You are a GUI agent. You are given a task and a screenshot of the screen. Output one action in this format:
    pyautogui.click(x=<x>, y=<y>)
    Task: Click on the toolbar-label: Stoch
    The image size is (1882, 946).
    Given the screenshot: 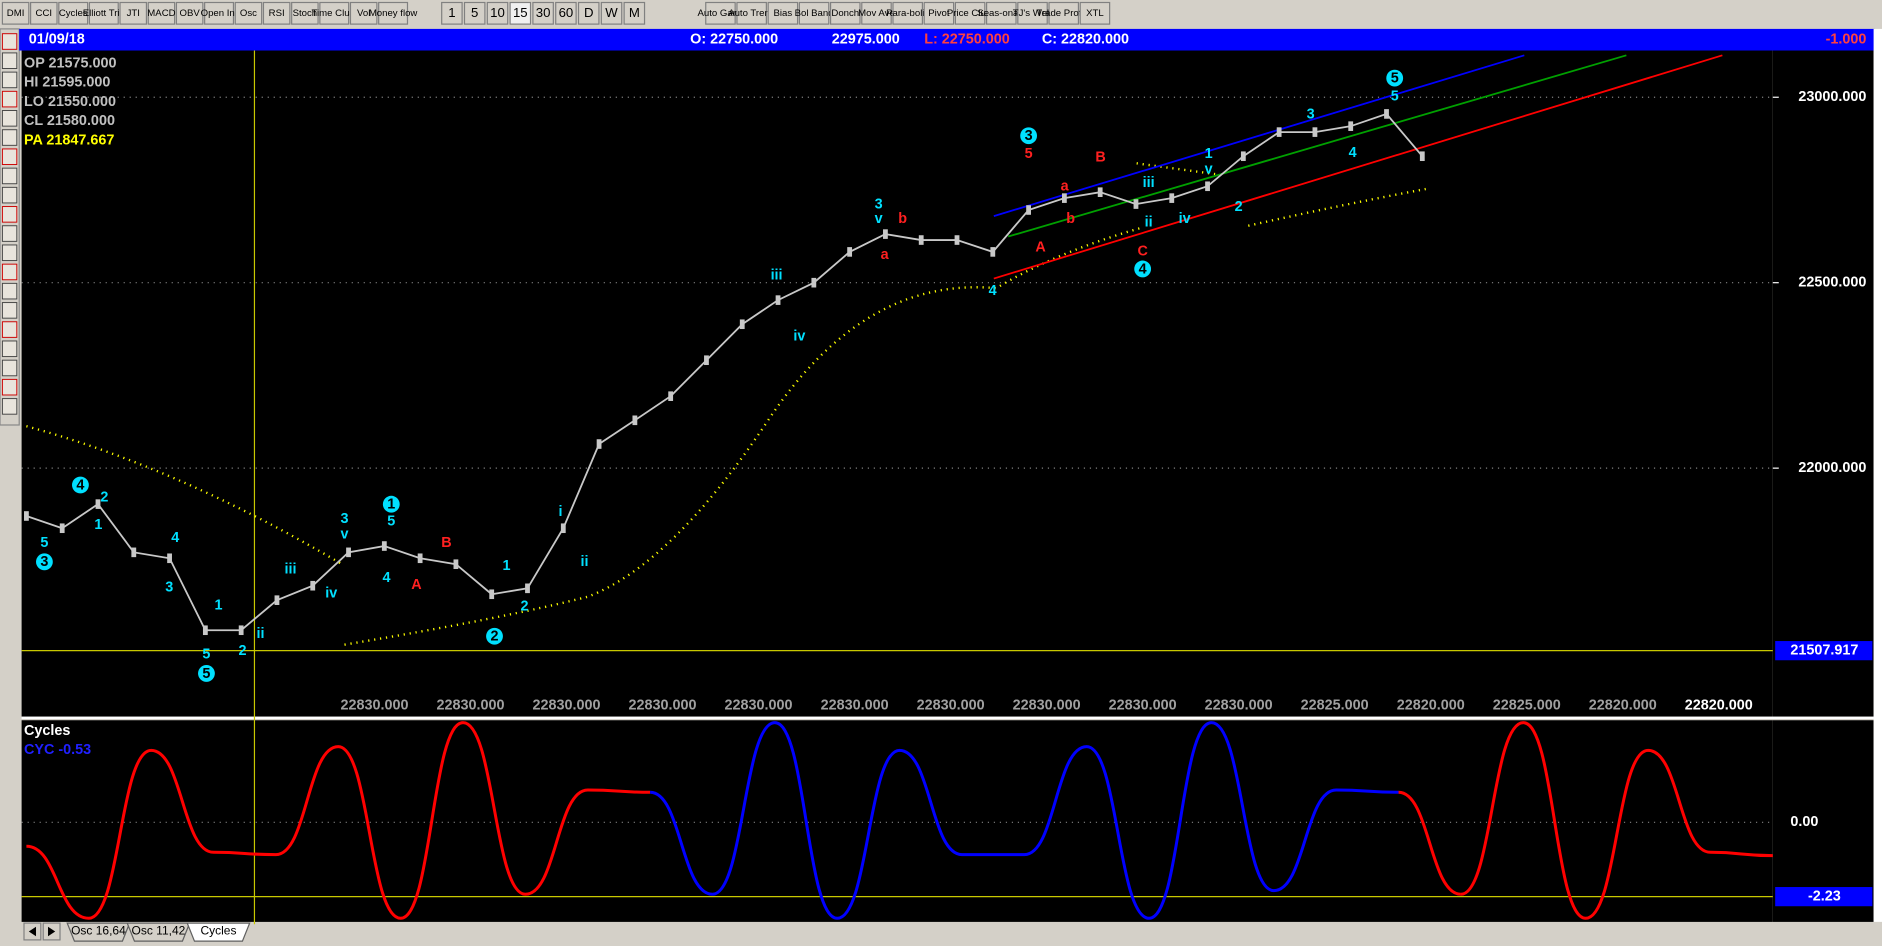 What is the action you would take?
    pyautogui.click(x=305, y=13)
    